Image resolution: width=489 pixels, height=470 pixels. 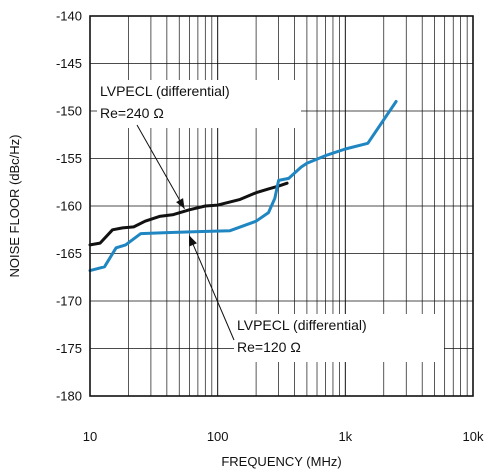 What do you see at coordinates (69, 396) in the screenshot?
I see `y-tick-label: -180` at bounding box center [69, 396].